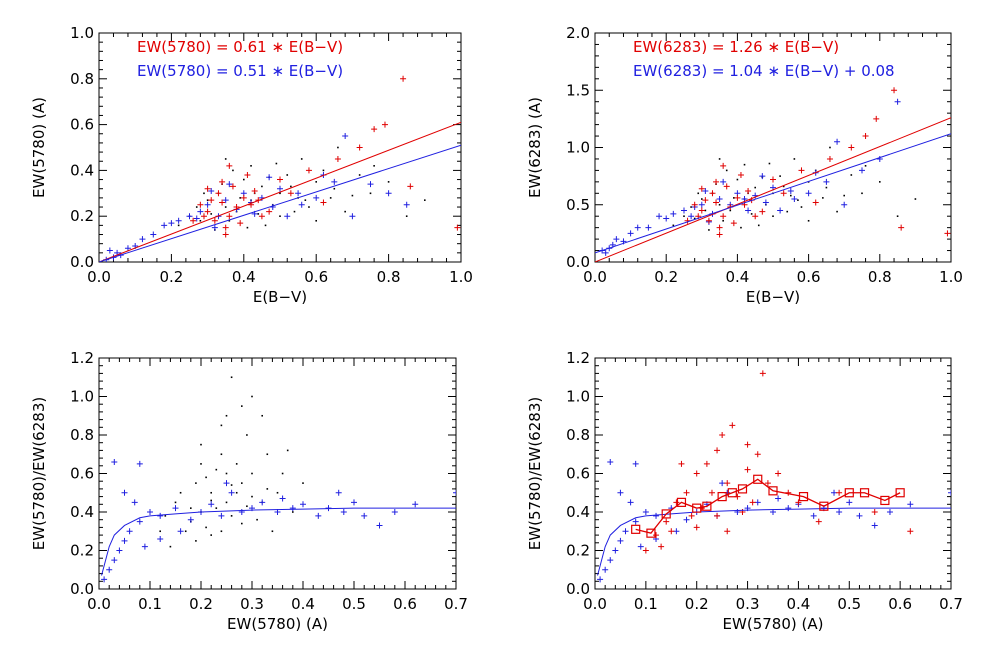 This screenshot has height=653, width=981. Describe the element at coordinates (774, 476) in the screenshot. I see `plot-area` at that location.